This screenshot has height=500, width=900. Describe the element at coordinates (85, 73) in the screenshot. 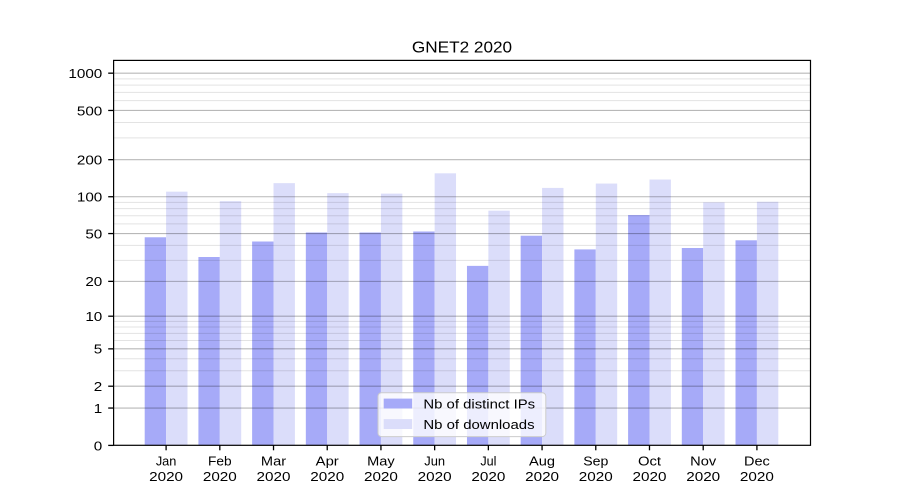

I see `svg-text: 1000` at that location.